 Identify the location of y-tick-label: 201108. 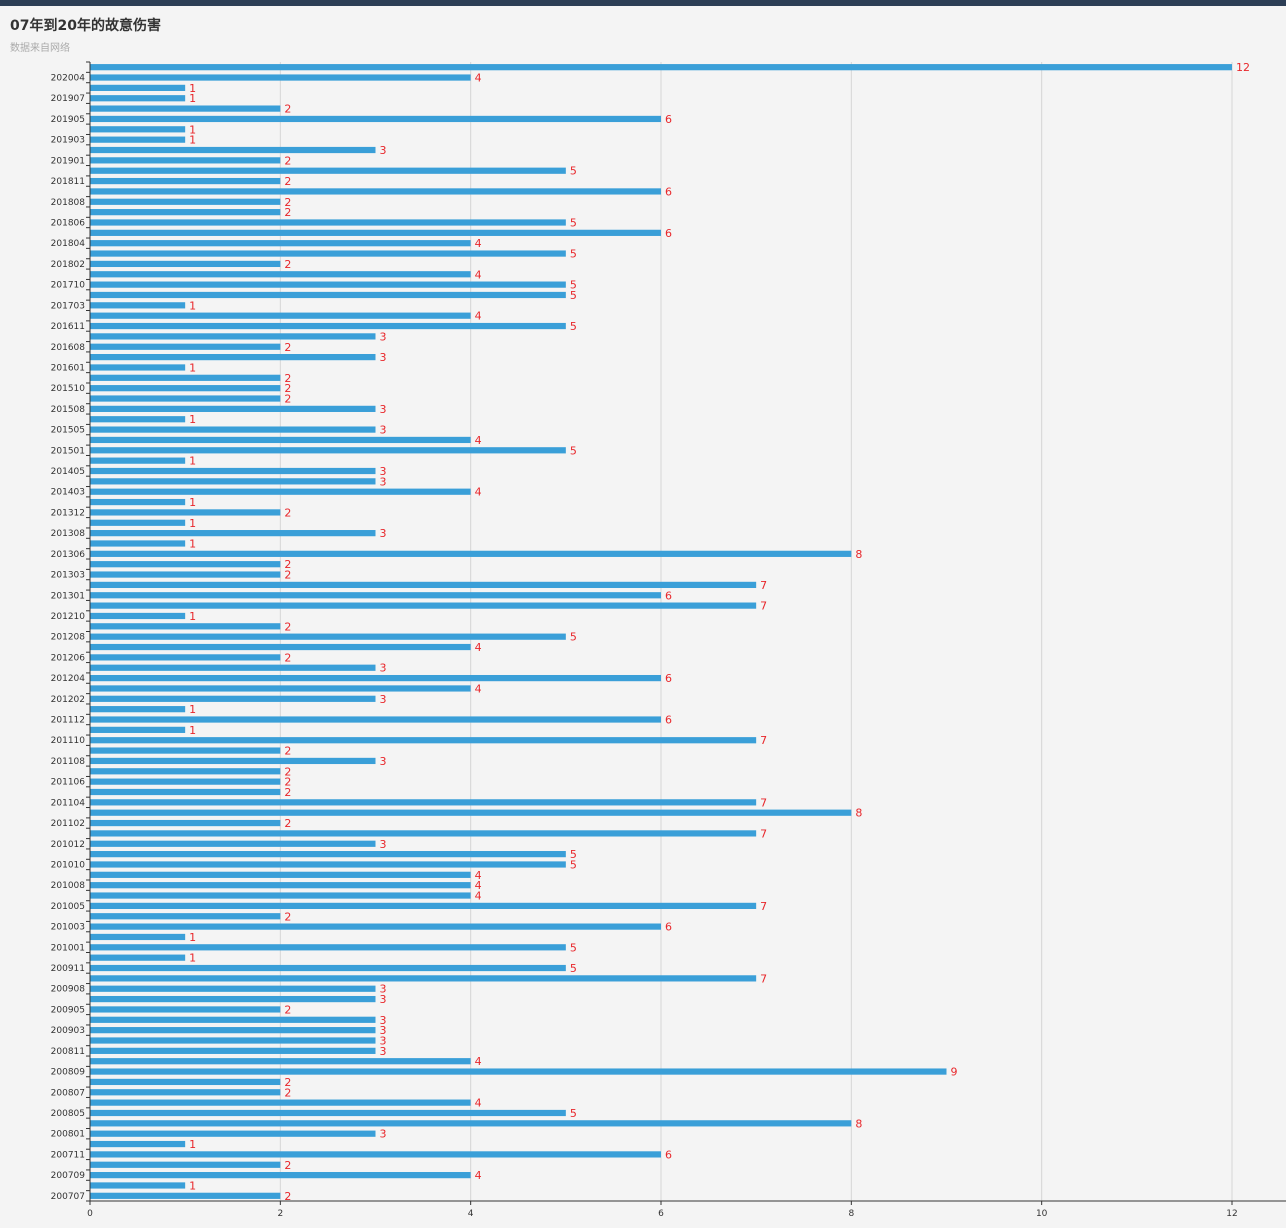
(68, 762).